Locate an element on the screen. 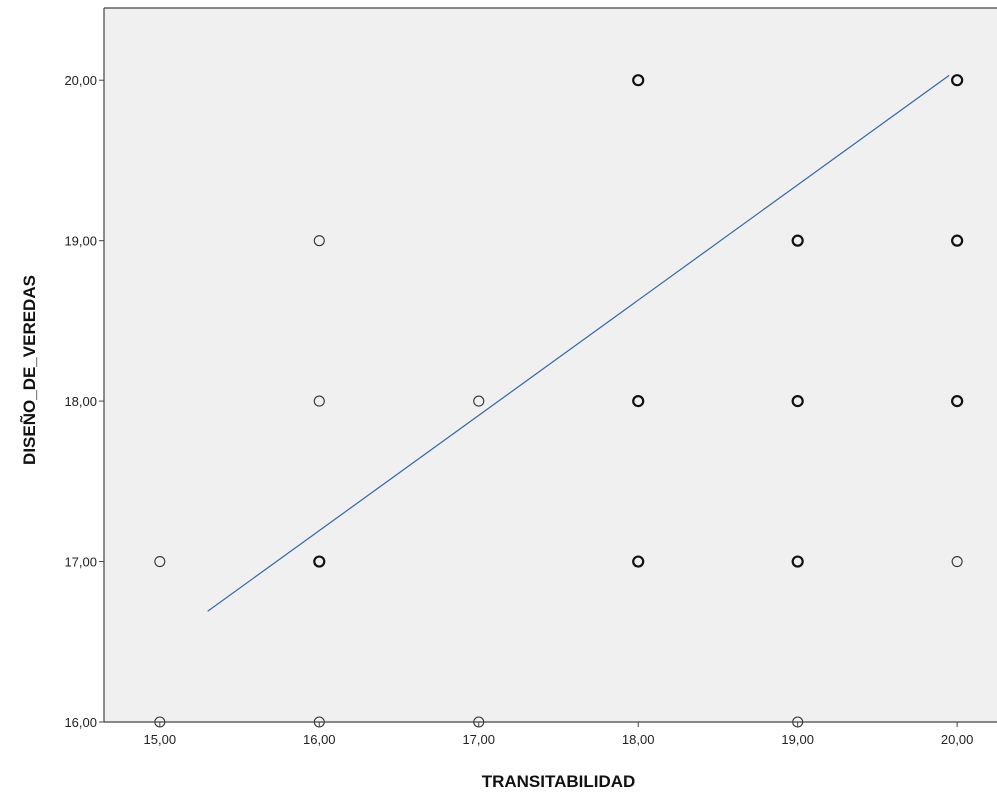 The image size is (997, 796). y-tick-label: 20,00 is located at coordinates (80, 80).